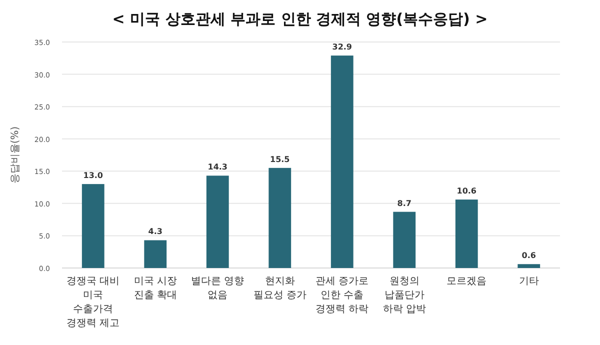  Describe the element at coordinates (279, 288) in the screenshot. I see `x-tick-label: 현지화 필요성 증가` at that location.